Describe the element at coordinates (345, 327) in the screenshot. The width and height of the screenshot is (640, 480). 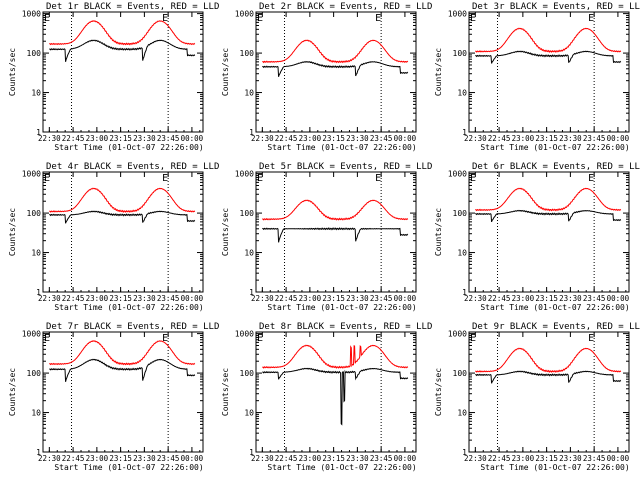
I see `chart-title: Det 8r BLACK = Events, RED = LLD` at that location.